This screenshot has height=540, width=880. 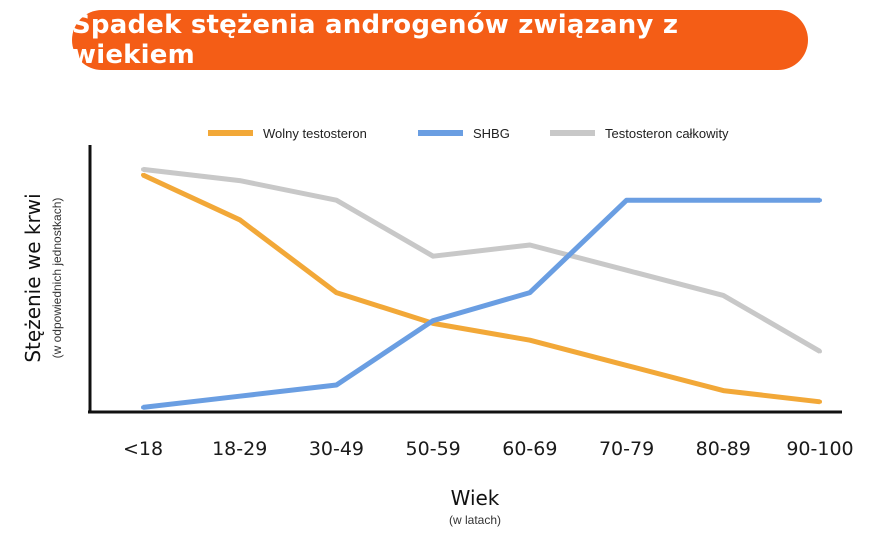 I want to click on x-tick-labels: <18 18-29 30-49 50-59 60-69 70-79 80-89 90-100, so click(x=488, y=449).